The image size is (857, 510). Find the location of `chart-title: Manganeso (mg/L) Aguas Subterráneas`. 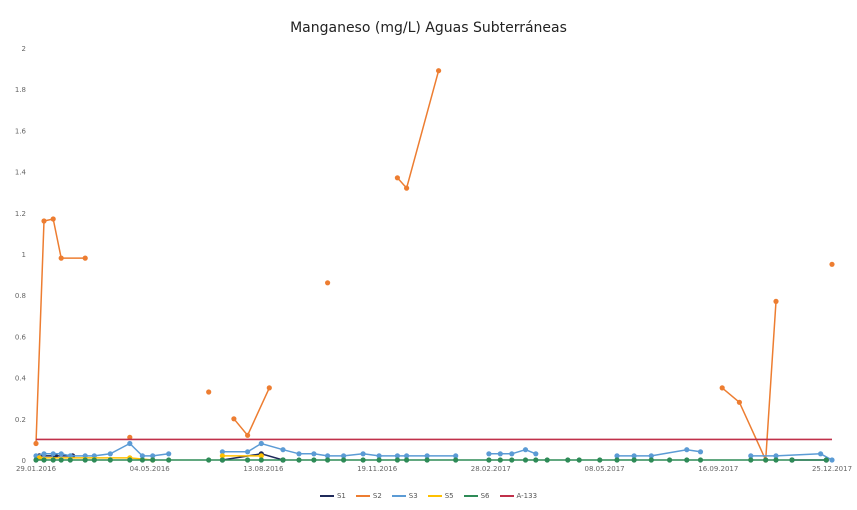

chart-title: Manganeso (mg/L) Aguas Subterráneas is located at coordinates (428, 28).